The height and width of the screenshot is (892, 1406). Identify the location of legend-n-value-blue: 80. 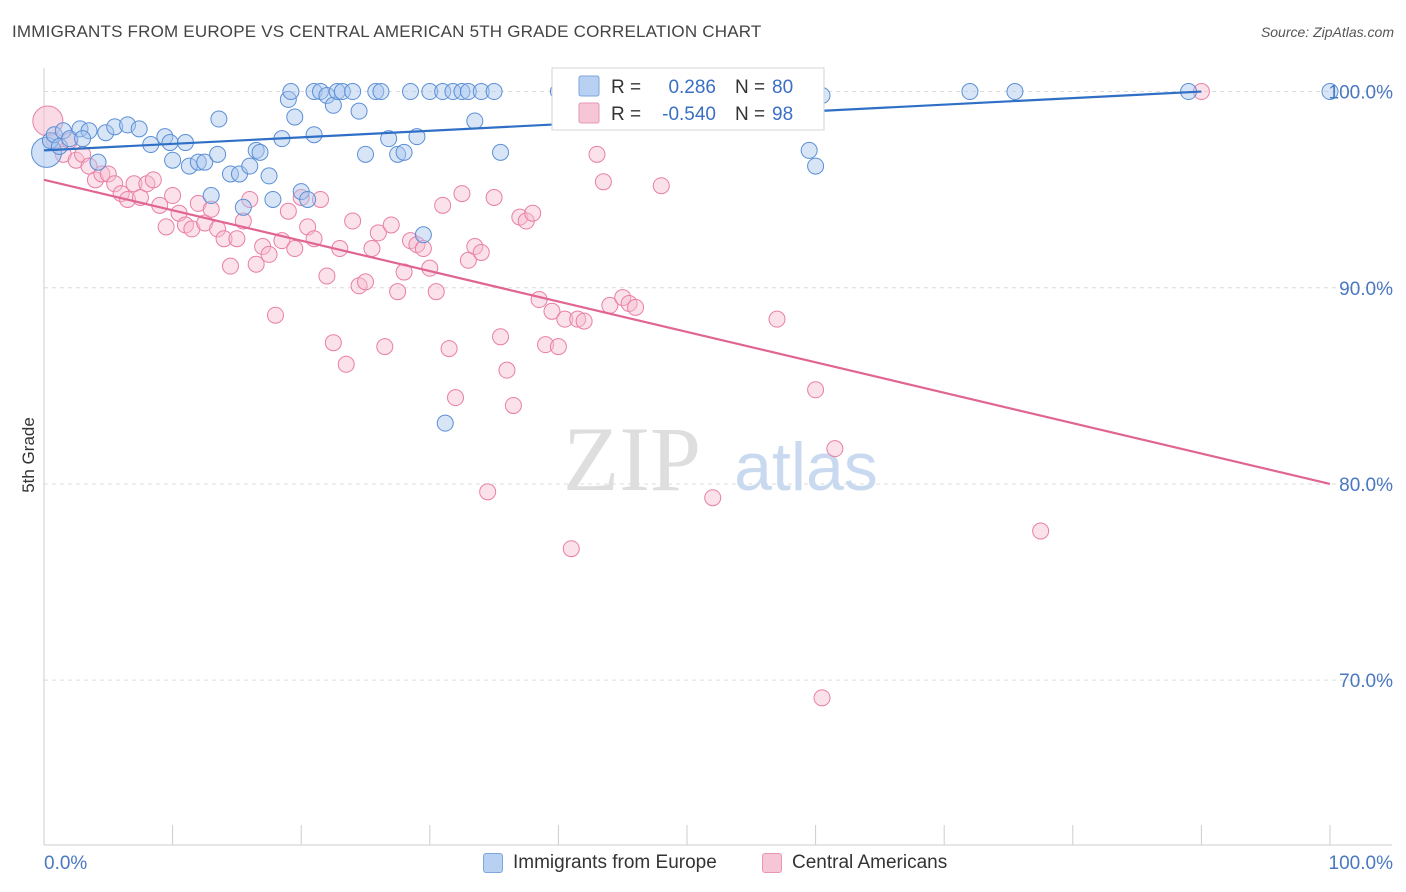
(782, 87).